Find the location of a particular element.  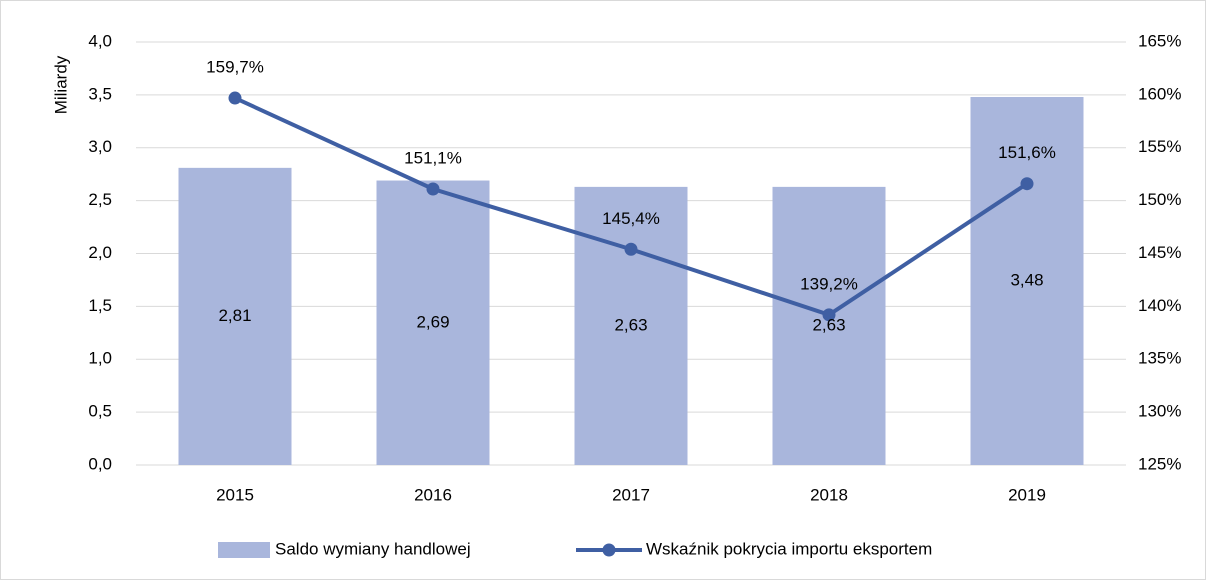

x-tick-label: 2015 is located at coordinates (235, 494).